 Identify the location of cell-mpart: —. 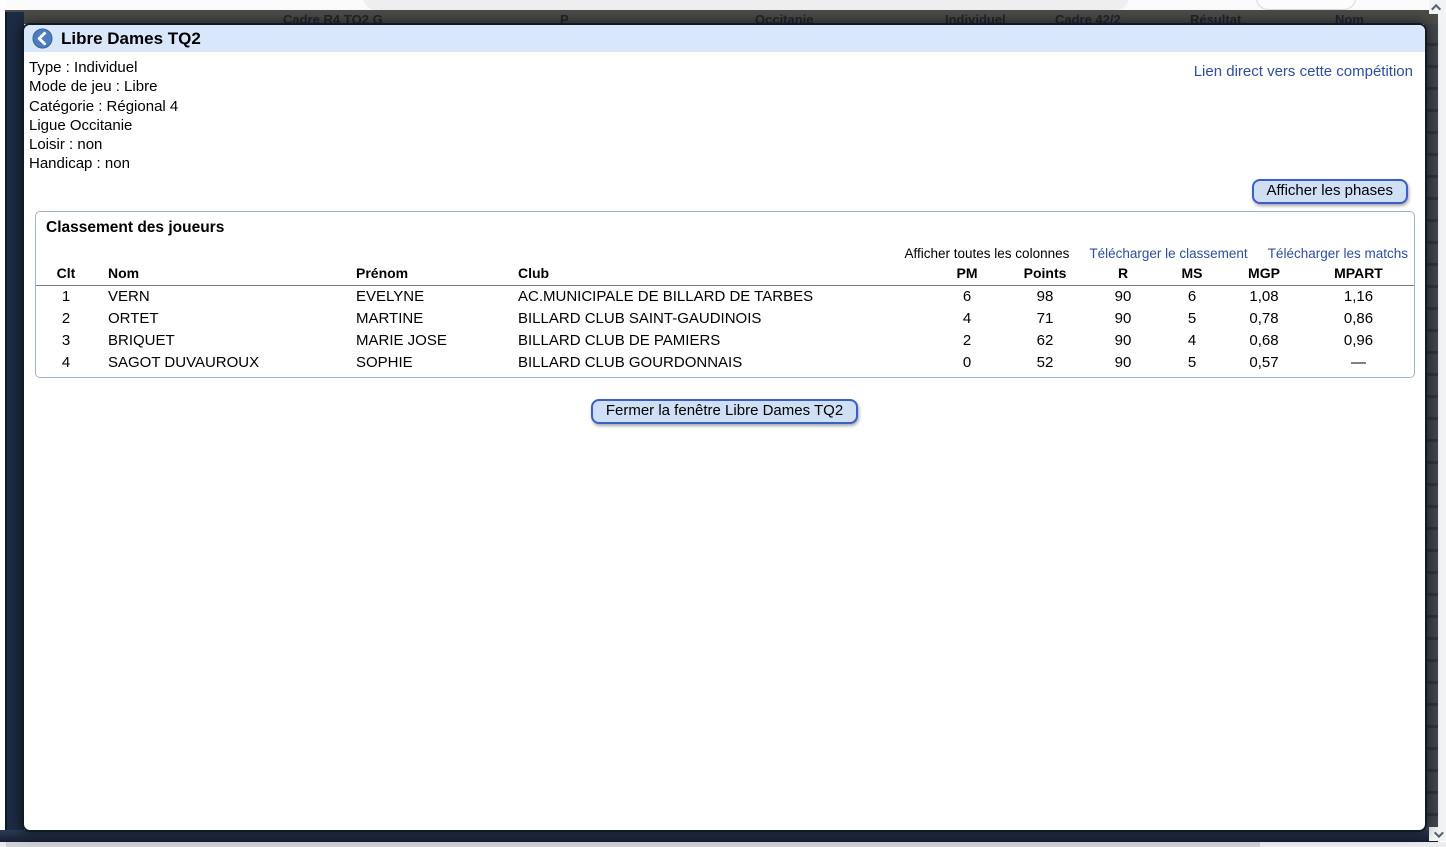
(1358, 362).